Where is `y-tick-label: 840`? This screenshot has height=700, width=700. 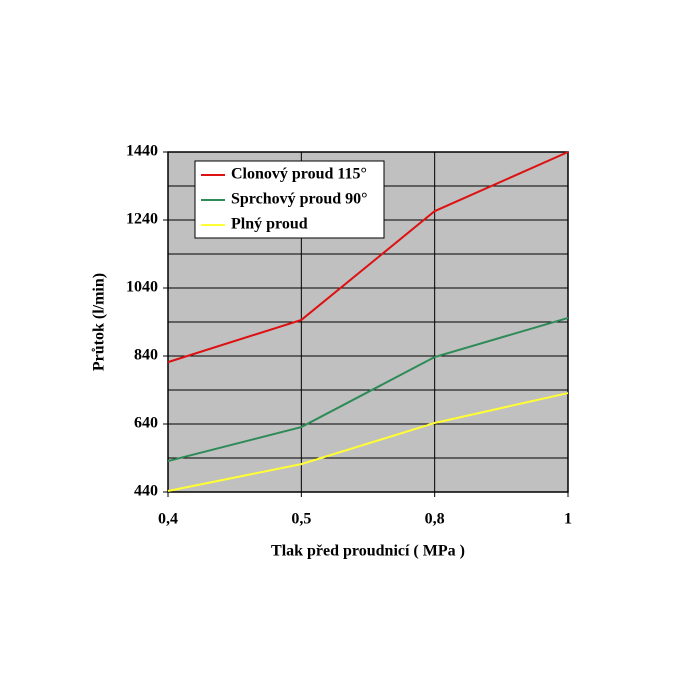
y-tick-label: 840 is located at coordinates (146, 355).